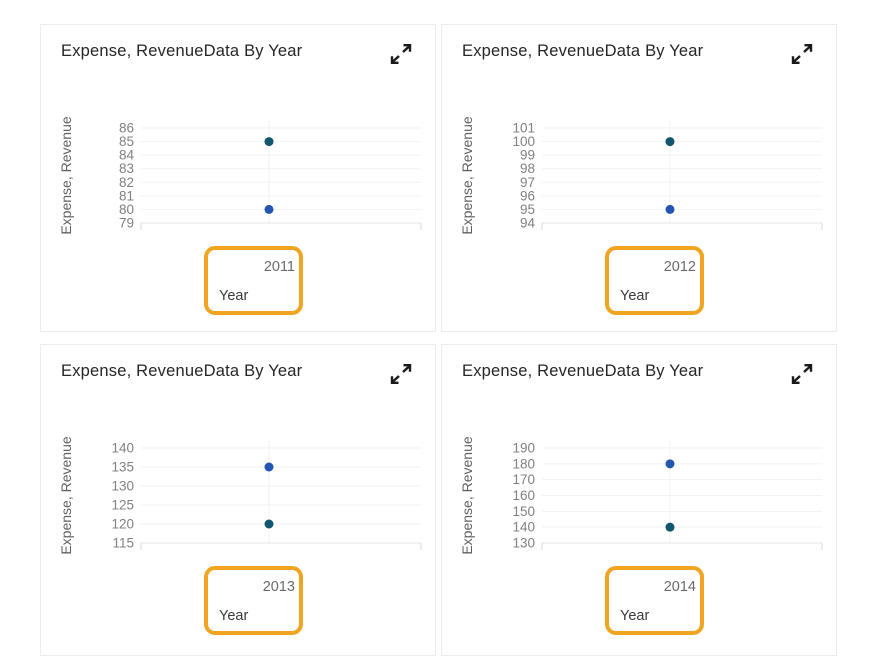 Image resolution: width=874 pixels, height=662 pixels. What do you see at coordinates (680, 267) in the screenshot?
I see `x-tick-label: 2012` at bounding box center [680, 267].